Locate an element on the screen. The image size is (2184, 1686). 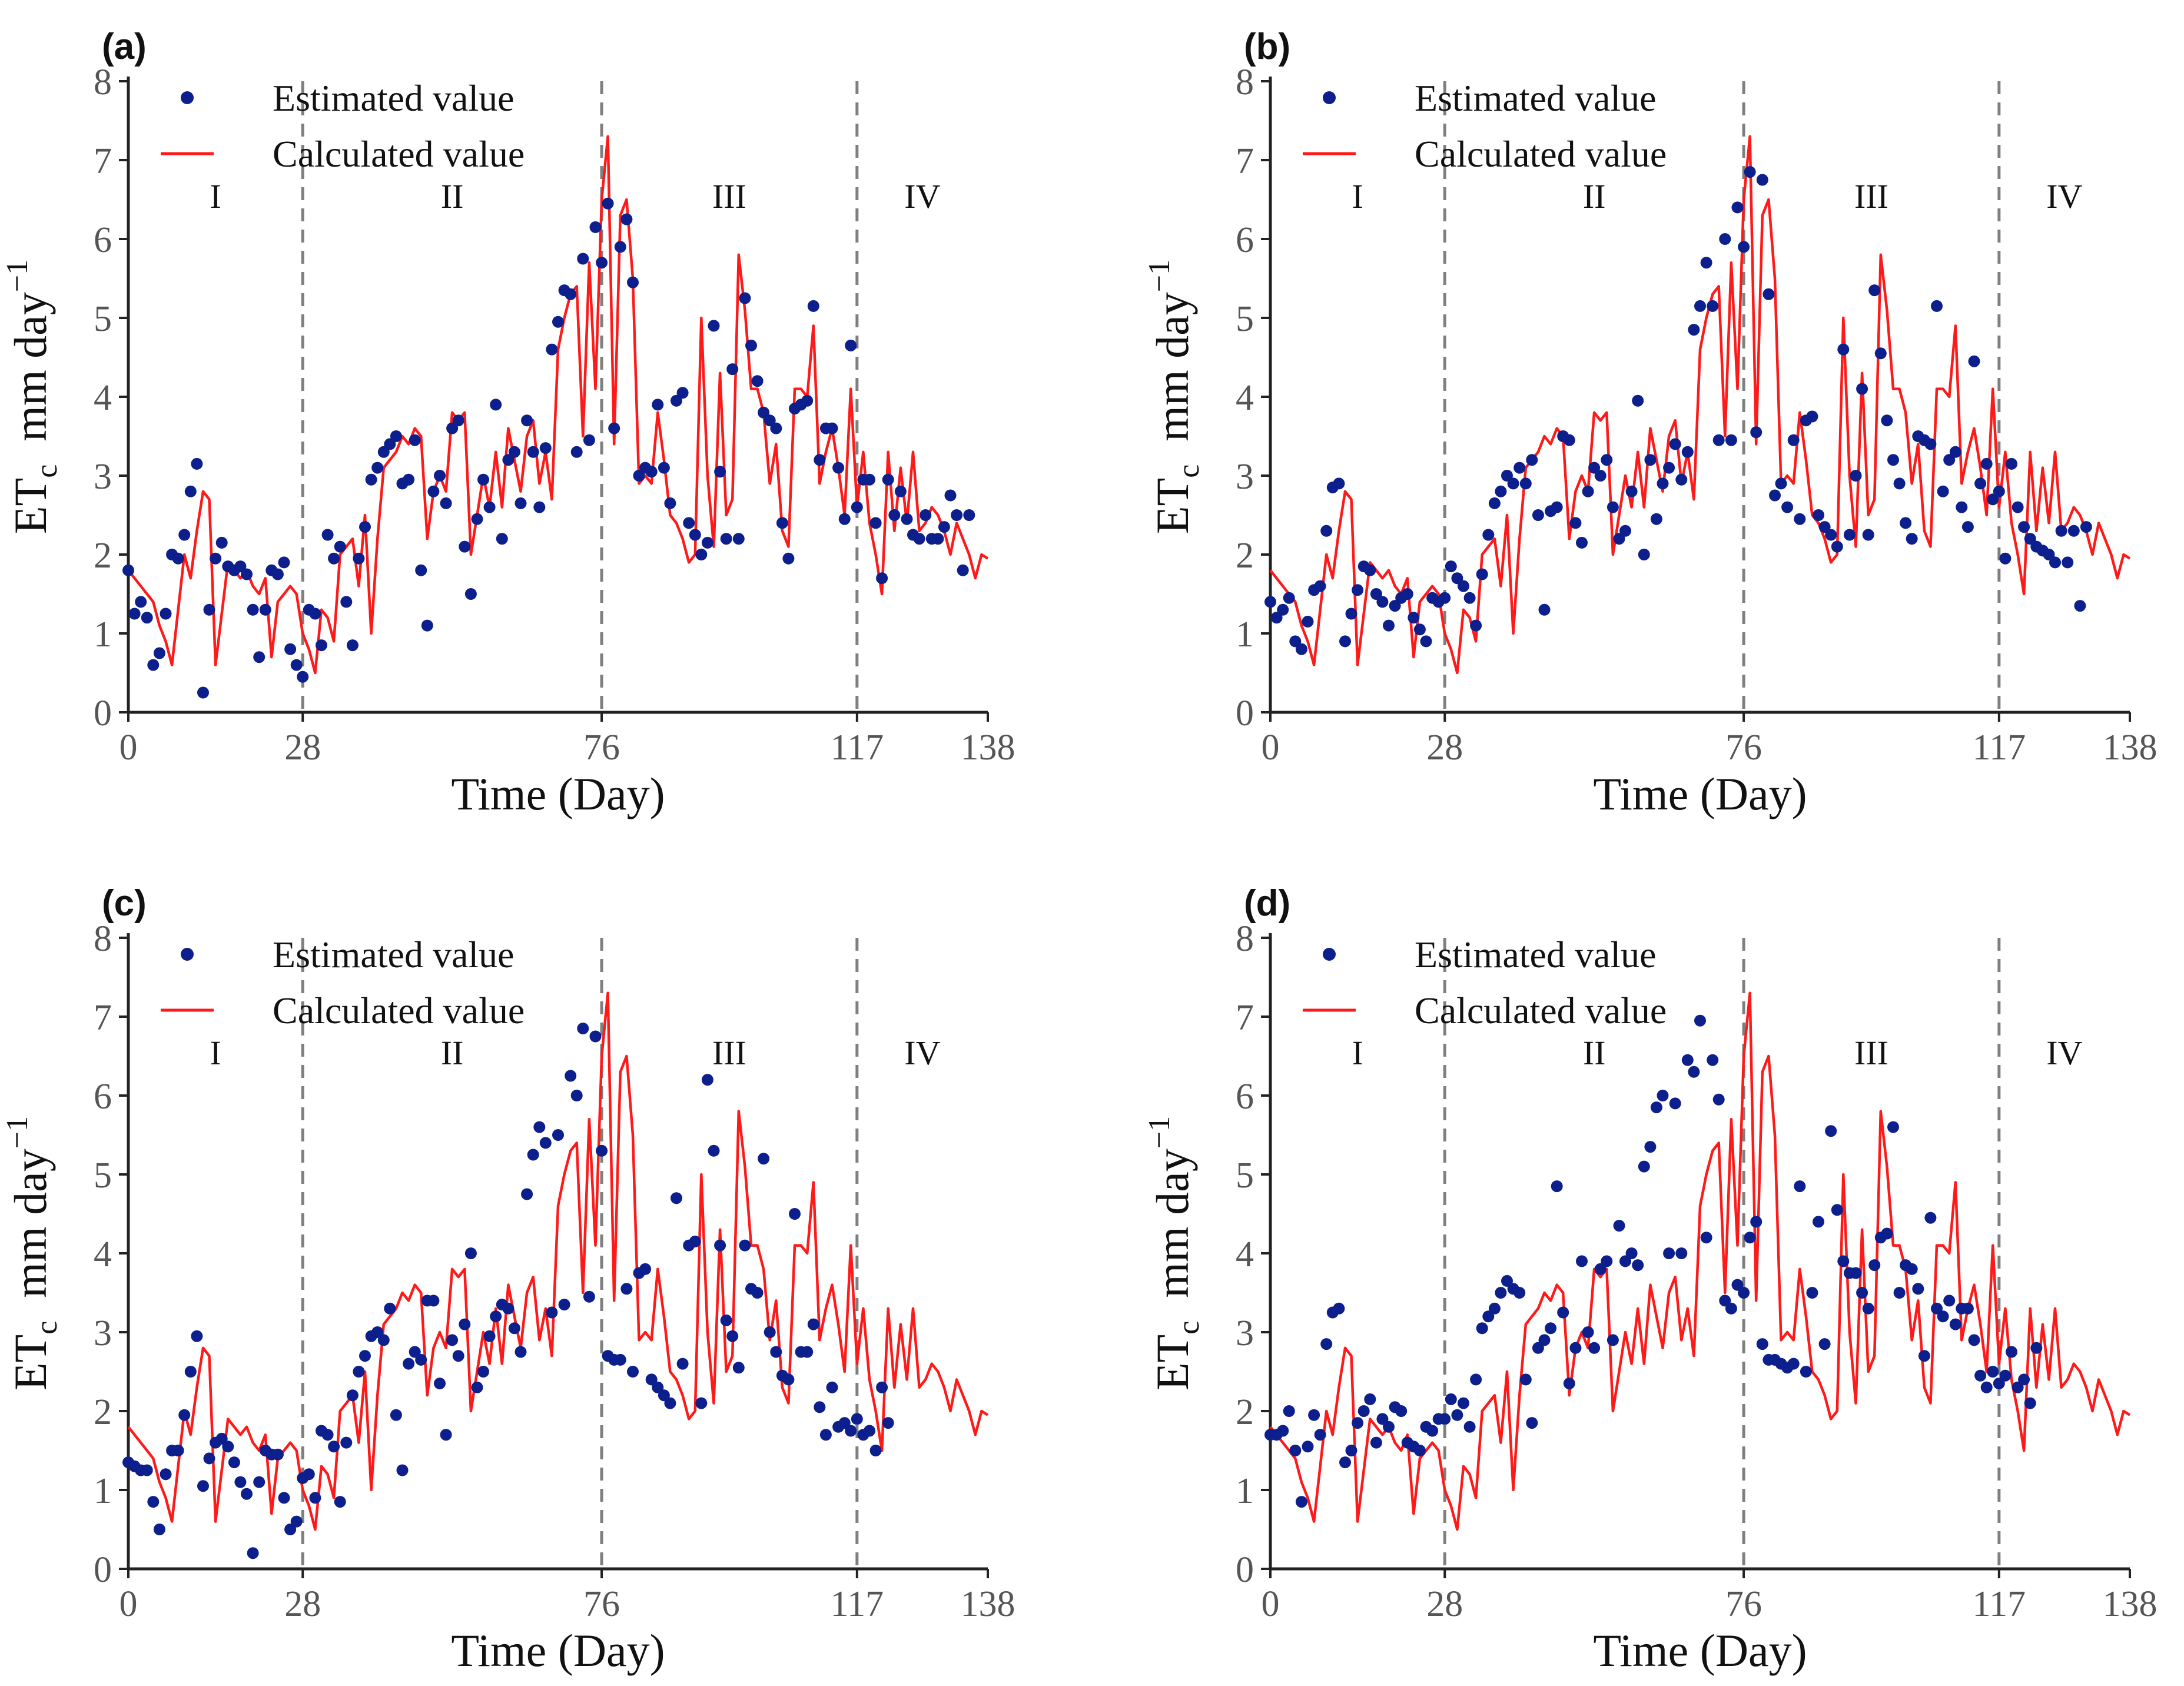
y-tick-label: 0 is located at coordinates (103, 1570).